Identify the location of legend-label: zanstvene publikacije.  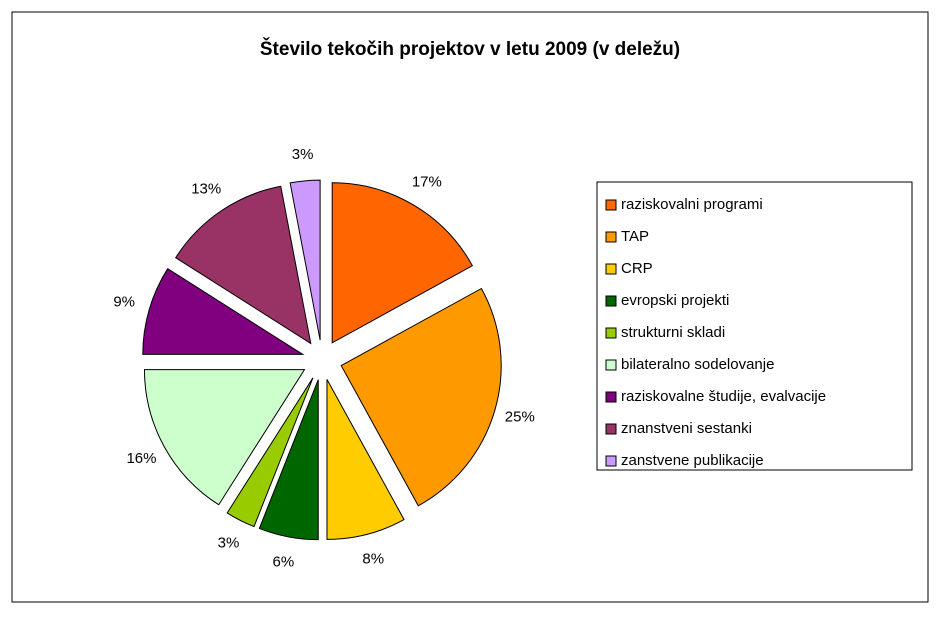
(692, 460).